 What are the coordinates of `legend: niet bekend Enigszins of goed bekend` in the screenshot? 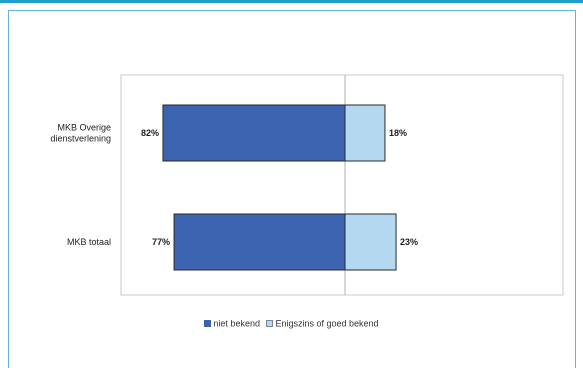 It's located at (291, 323).